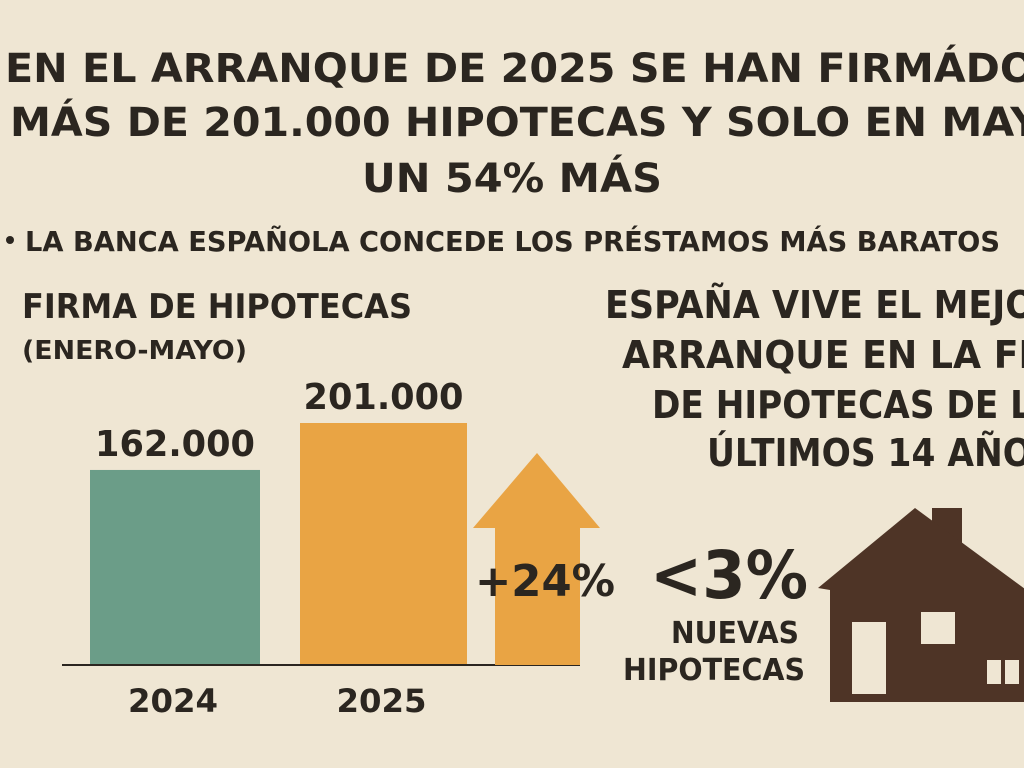 The image size is (1024, 768). I want to click on side-text: ARRANQUE EN LA FI, so click(823, 355).